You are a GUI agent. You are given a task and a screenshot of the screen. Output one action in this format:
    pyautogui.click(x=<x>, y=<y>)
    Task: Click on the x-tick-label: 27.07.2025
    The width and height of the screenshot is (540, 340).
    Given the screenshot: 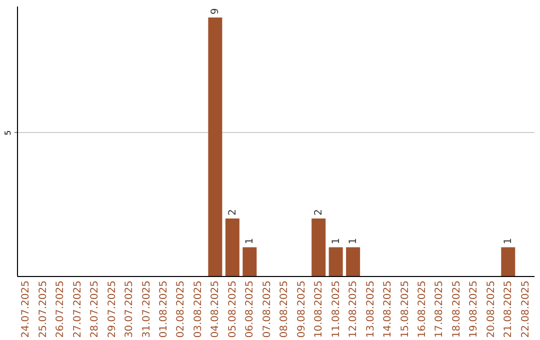 What is the action you would take?
    pyautogui.click(x=78, y=309)
    